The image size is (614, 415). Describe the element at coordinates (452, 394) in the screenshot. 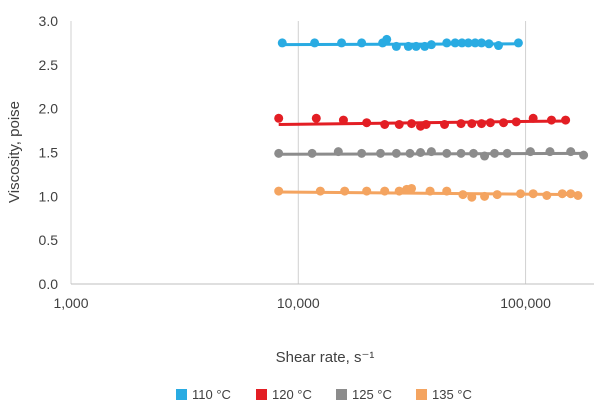

I see `legend-label: 135 °C` at that location.